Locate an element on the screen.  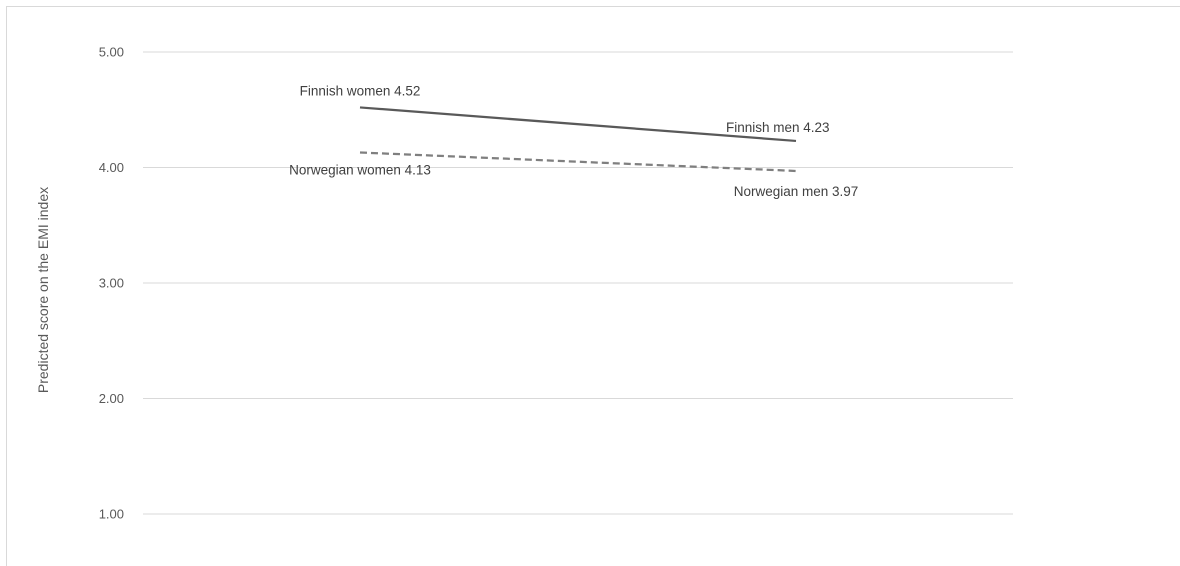
series-lines is located at coordinates (578, 139).